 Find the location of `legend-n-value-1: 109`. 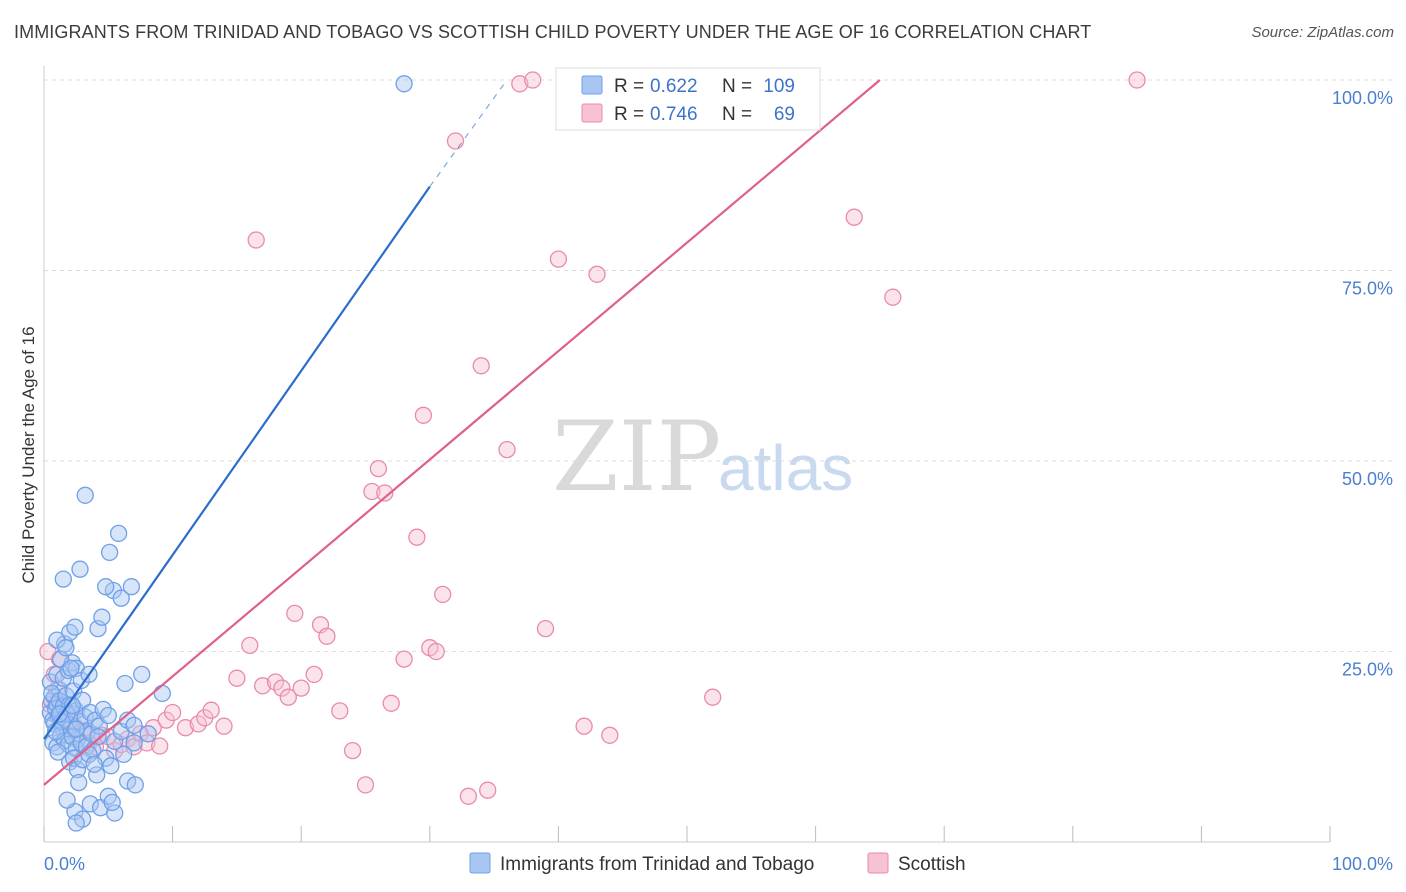

legend-n-value-1: 109 is located at coordinates (779, 86).